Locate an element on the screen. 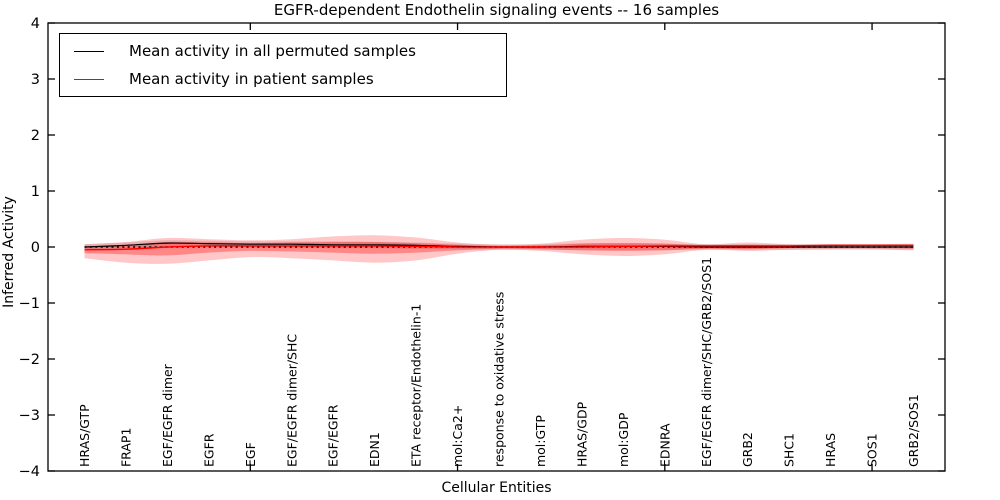 This screenshot has width=1000, height=500. category-label-13: HRAS/GDP is located at coordinates (581, 434).